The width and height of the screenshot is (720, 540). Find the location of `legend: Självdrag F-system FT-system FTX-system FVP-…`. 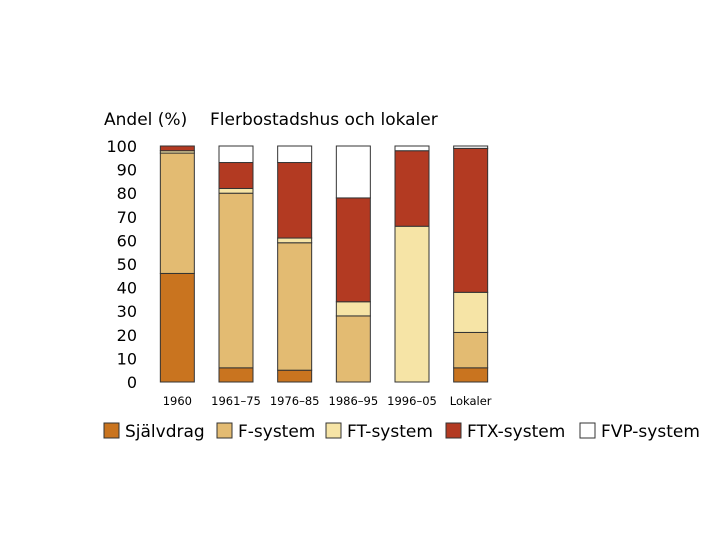

legend: Självdrag F-system FT-system FTX-system FVP-… is located at coordinates (401, 432).